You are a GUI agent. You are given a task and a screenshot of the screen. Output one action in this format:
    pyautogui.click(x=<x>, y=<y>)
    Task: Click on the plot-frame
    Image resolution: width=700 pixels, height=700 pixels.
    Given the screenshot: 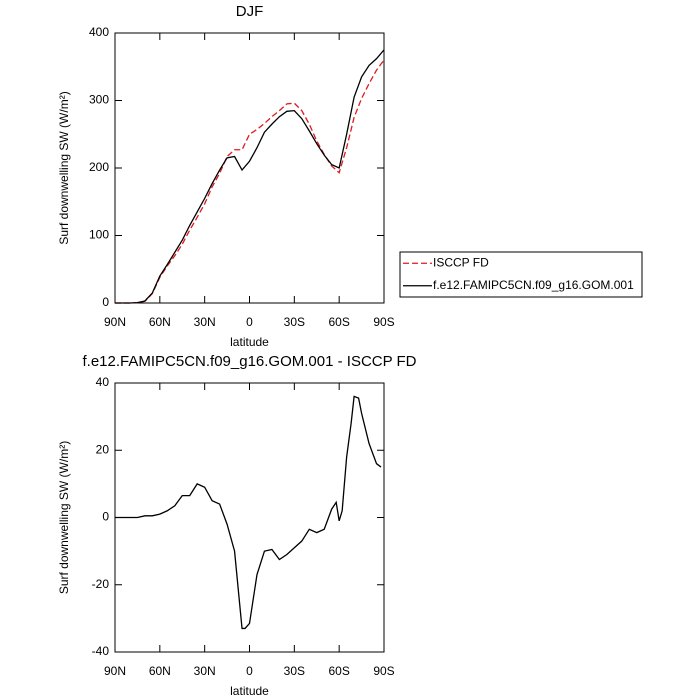 What is the action you would take?
    pyautogui.click(x=249, y=517)
    